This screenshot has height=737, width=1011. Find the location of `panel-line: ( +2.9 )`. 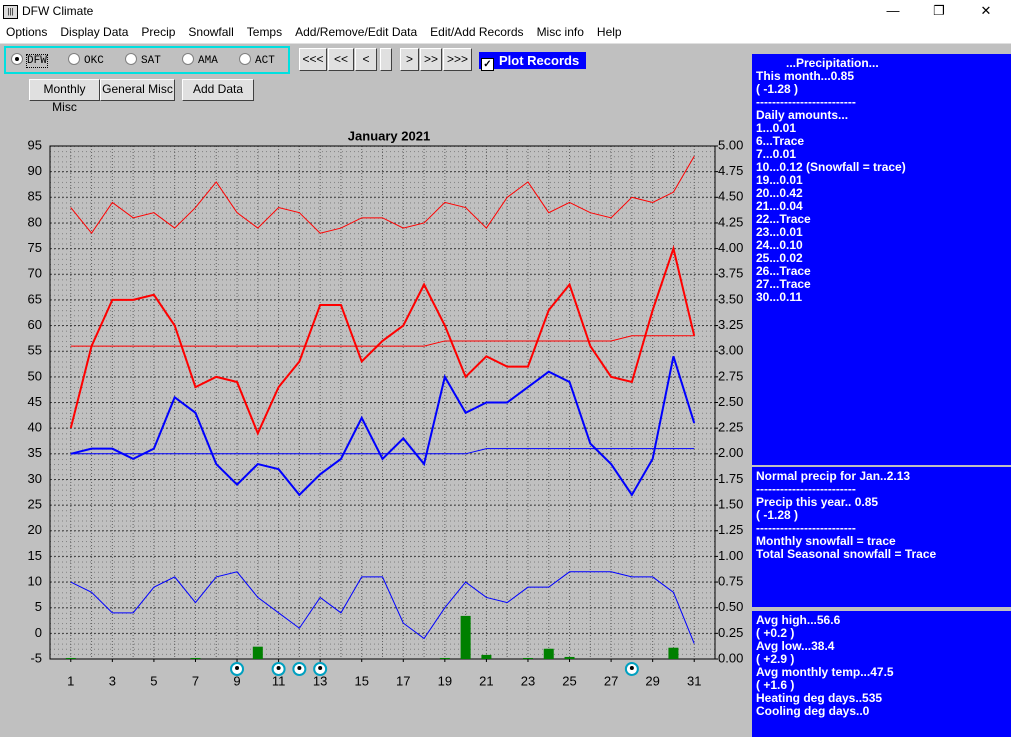

panel-line: ( +2.9 ) is located at coordinates (775, 659).